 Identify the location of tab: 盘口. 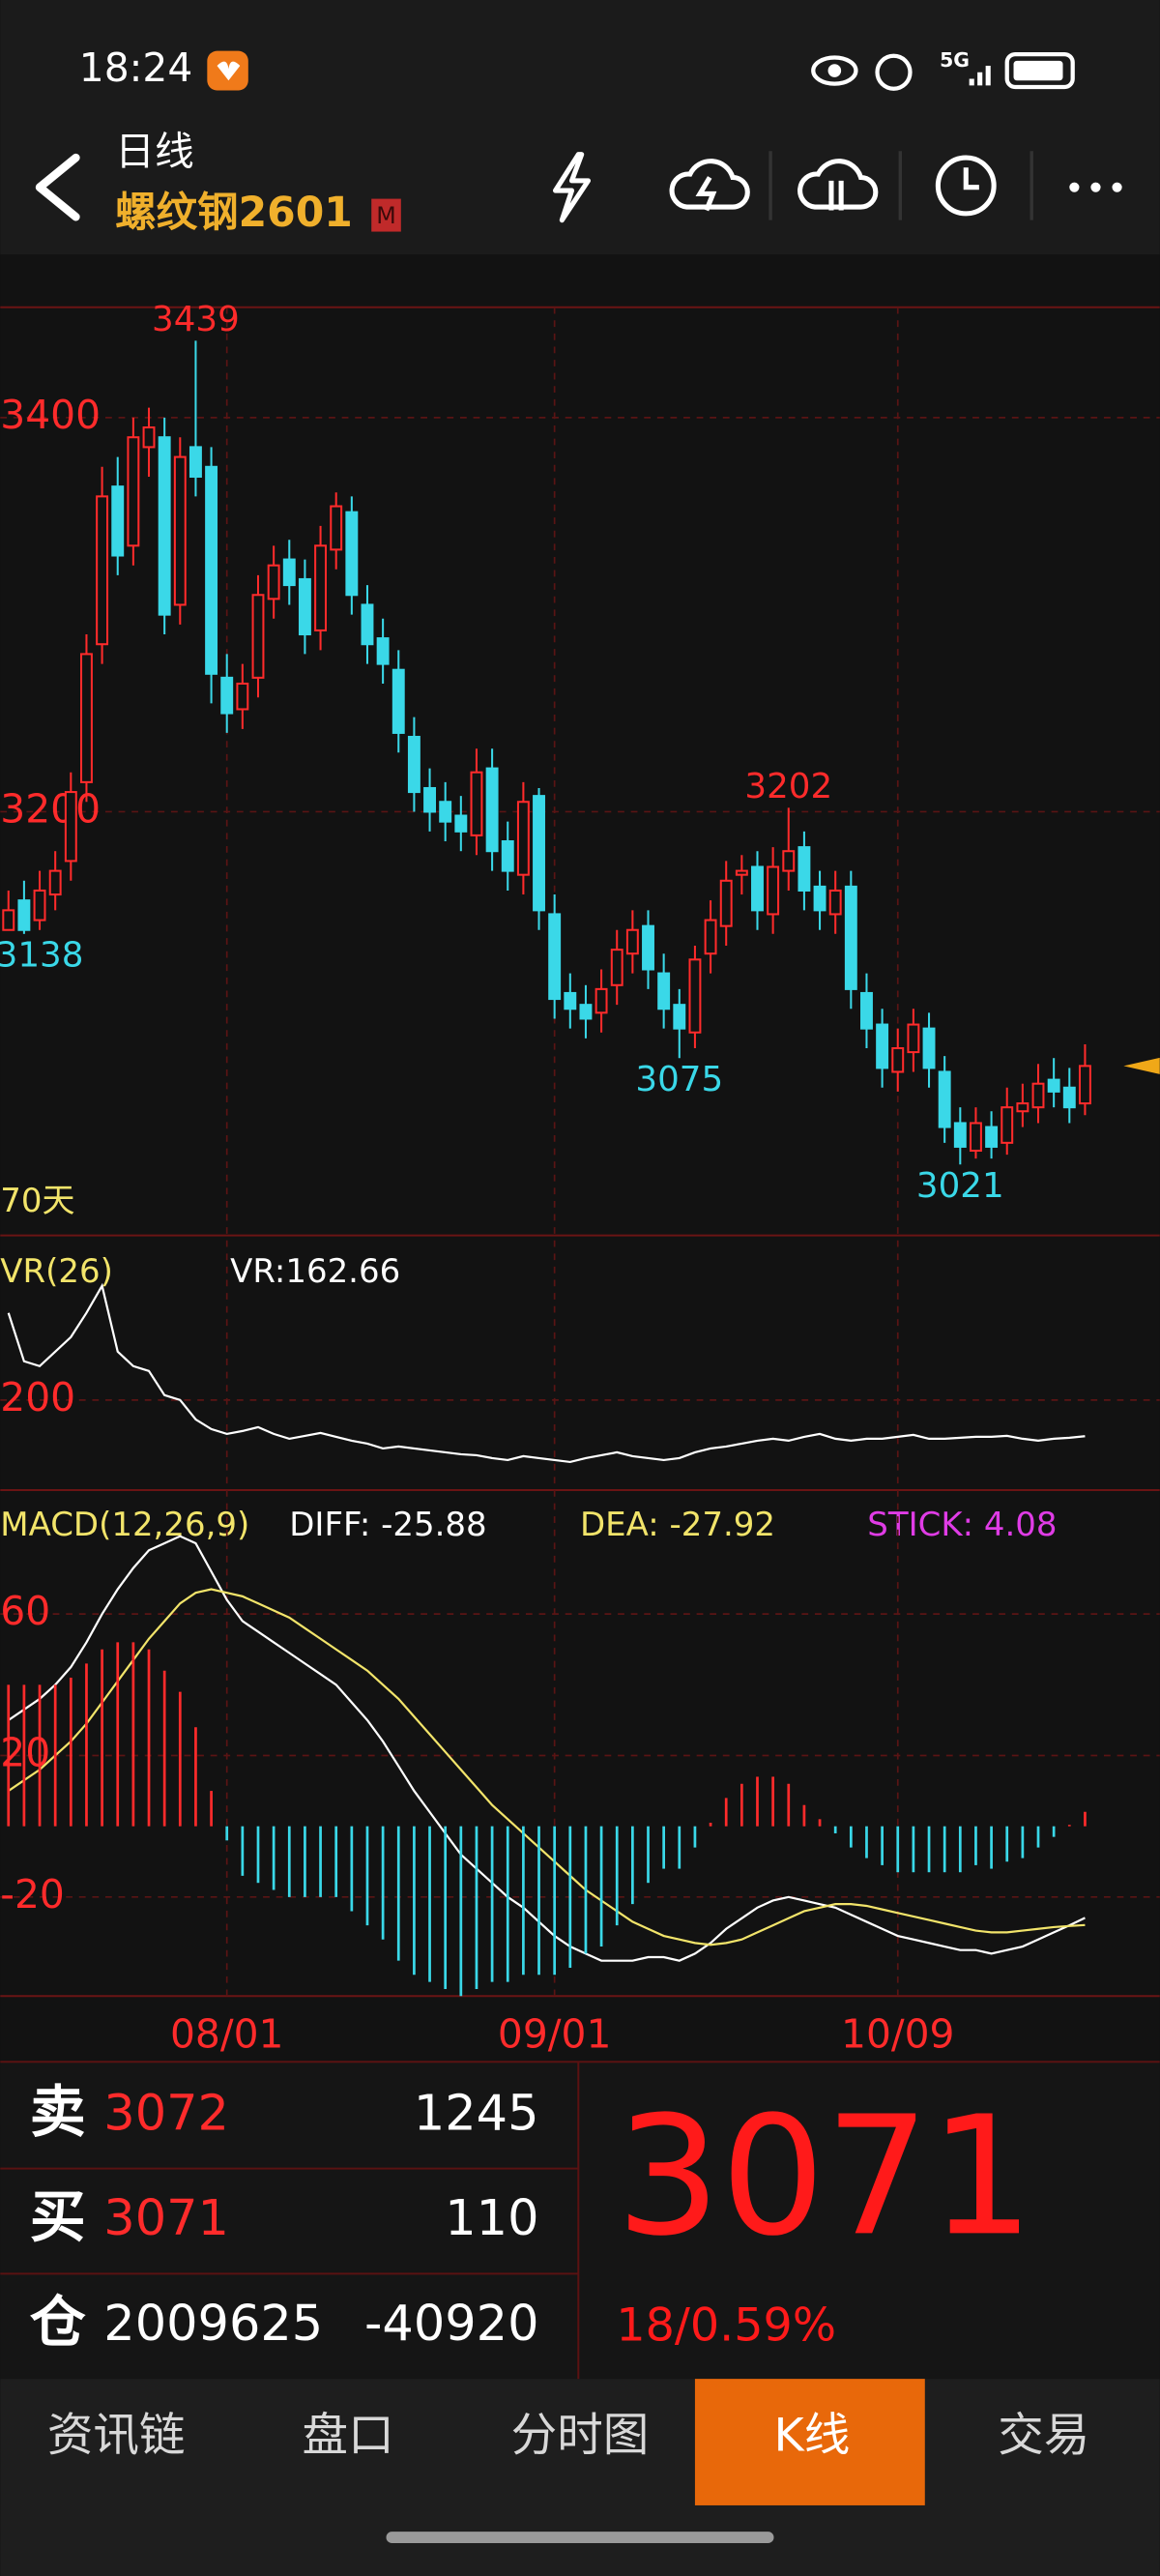
(348, 2435).